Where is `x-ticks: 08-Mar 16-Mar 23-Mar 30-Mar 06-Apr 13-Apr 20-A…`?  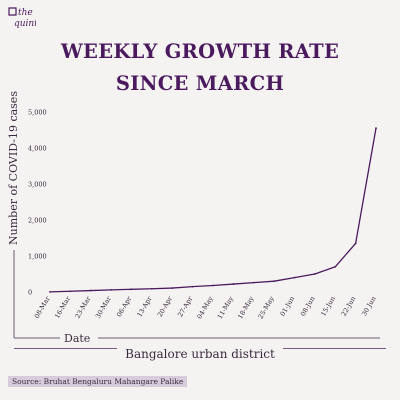
x-ticks: 08-Mar 16-Mar 23-Mar 30-Mar 06-Apr 13-Apr 20-A… is located at coordinates (205, 307).